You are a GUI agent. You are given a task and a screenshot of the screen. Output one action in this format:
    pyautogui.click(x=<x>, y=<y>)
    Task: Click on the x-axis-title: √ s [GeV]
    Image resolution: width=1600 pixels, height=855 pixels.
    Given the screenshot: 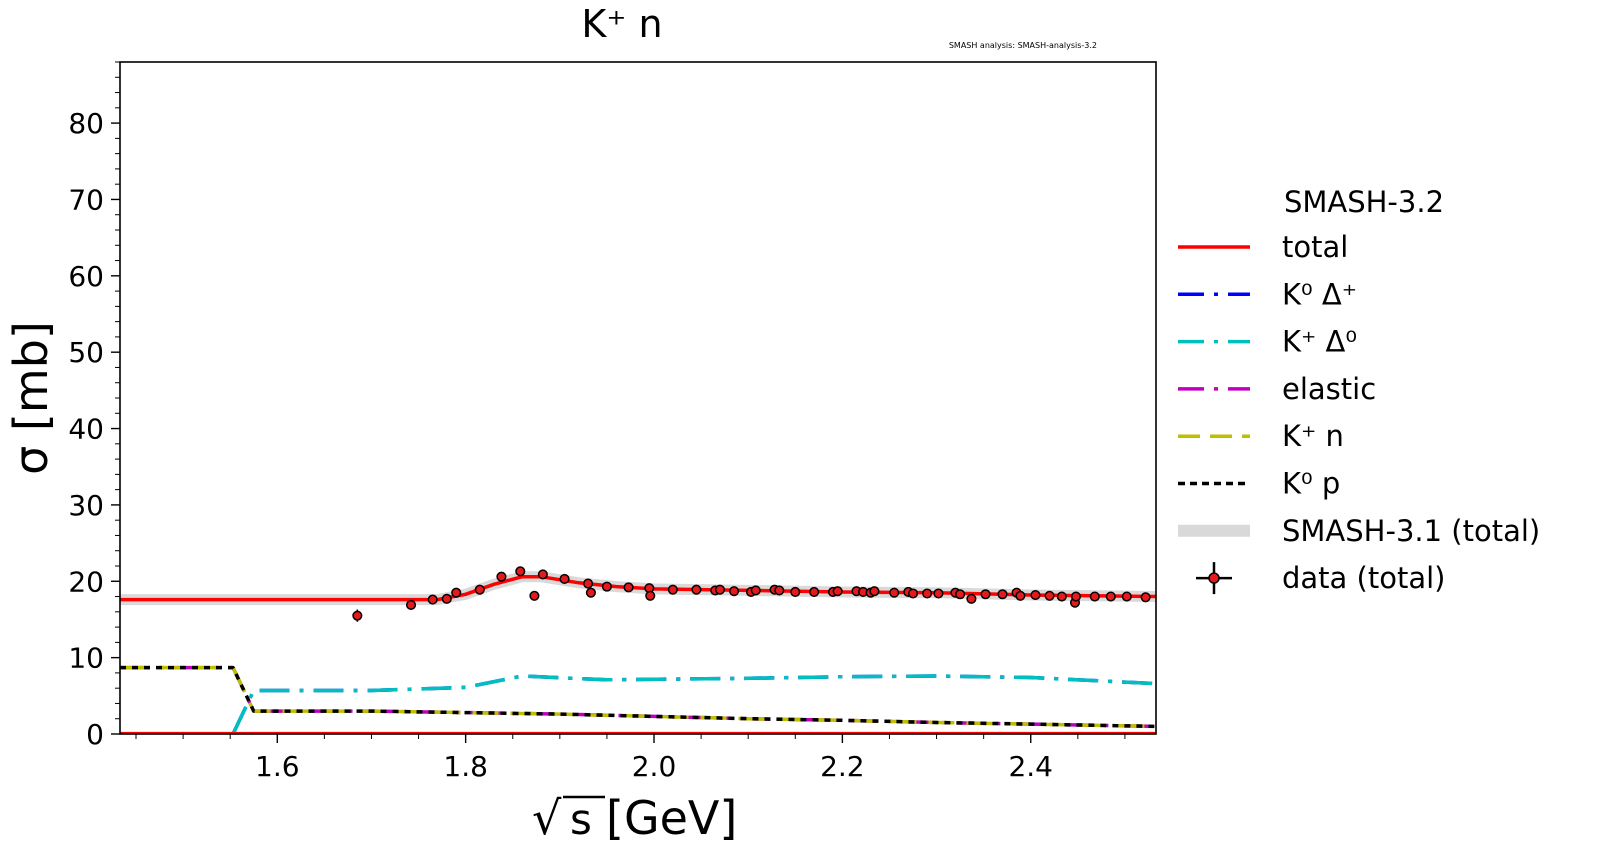 What is the action you would take?
    pyautogui.click(x=634, y=818)
    